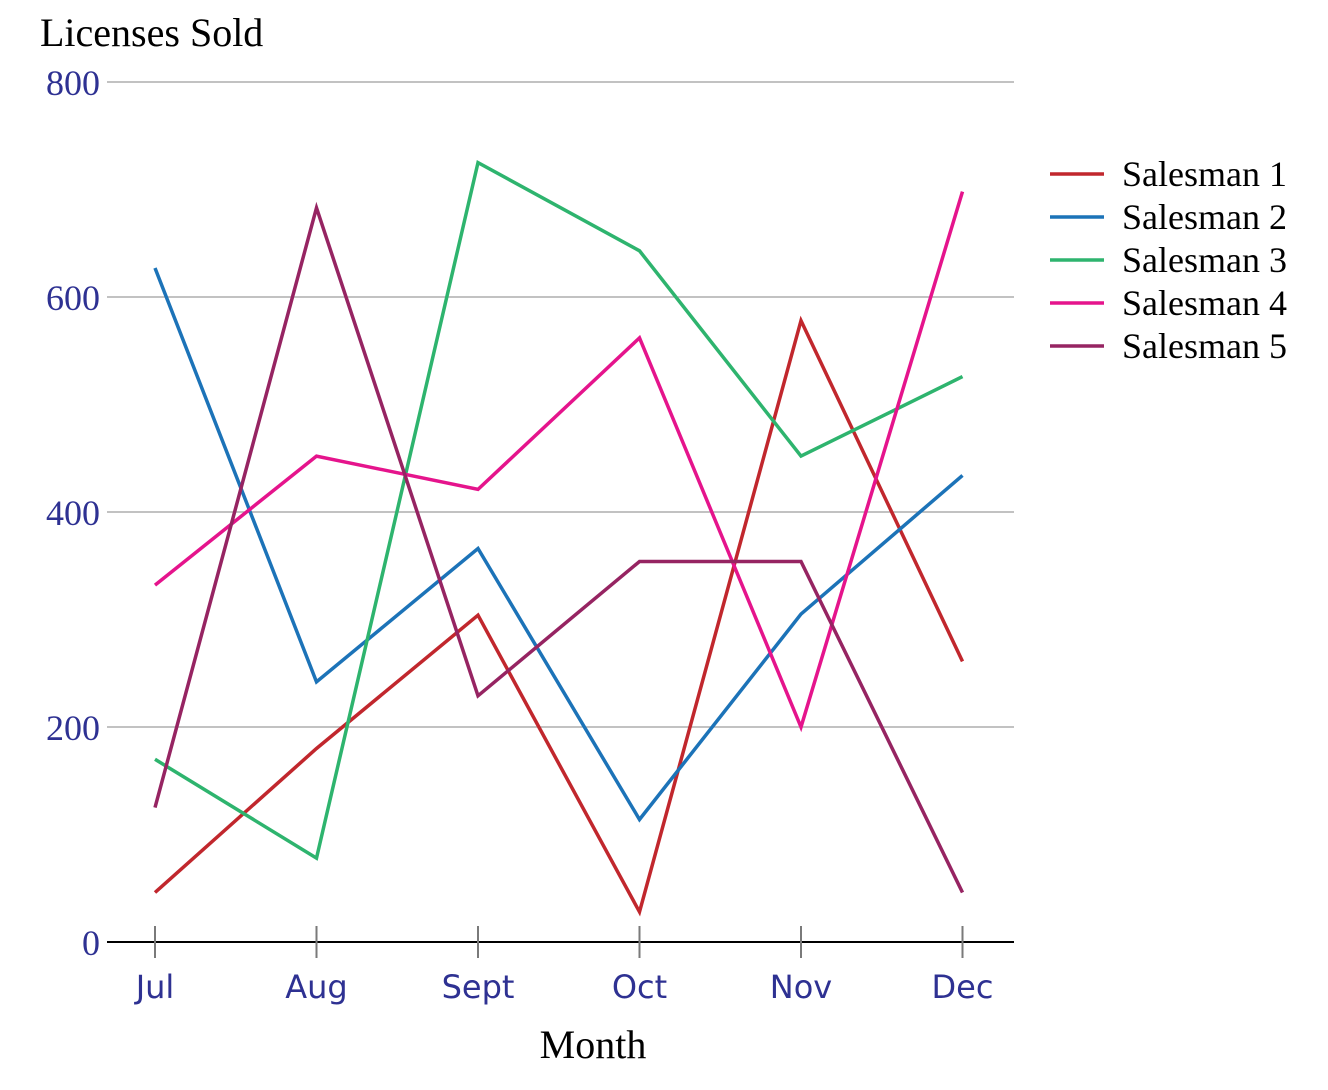 The height and width of the screenshot is (1090, 1328). Describe the element at coordinates (151, 32) in the screenshot. I see `y-axis-title: Licenses Sold` at that location.